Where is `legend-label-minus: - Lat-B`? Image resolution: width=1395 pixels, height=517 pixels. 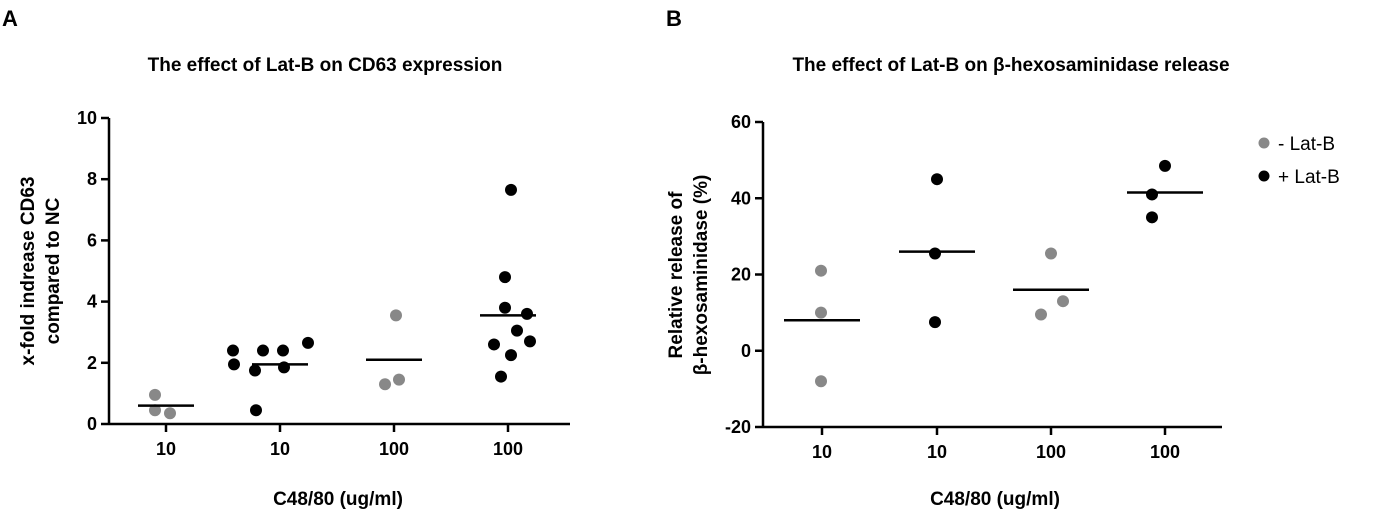
legend-label-minus: - Lat-B is located at coordinates (1306, 144).